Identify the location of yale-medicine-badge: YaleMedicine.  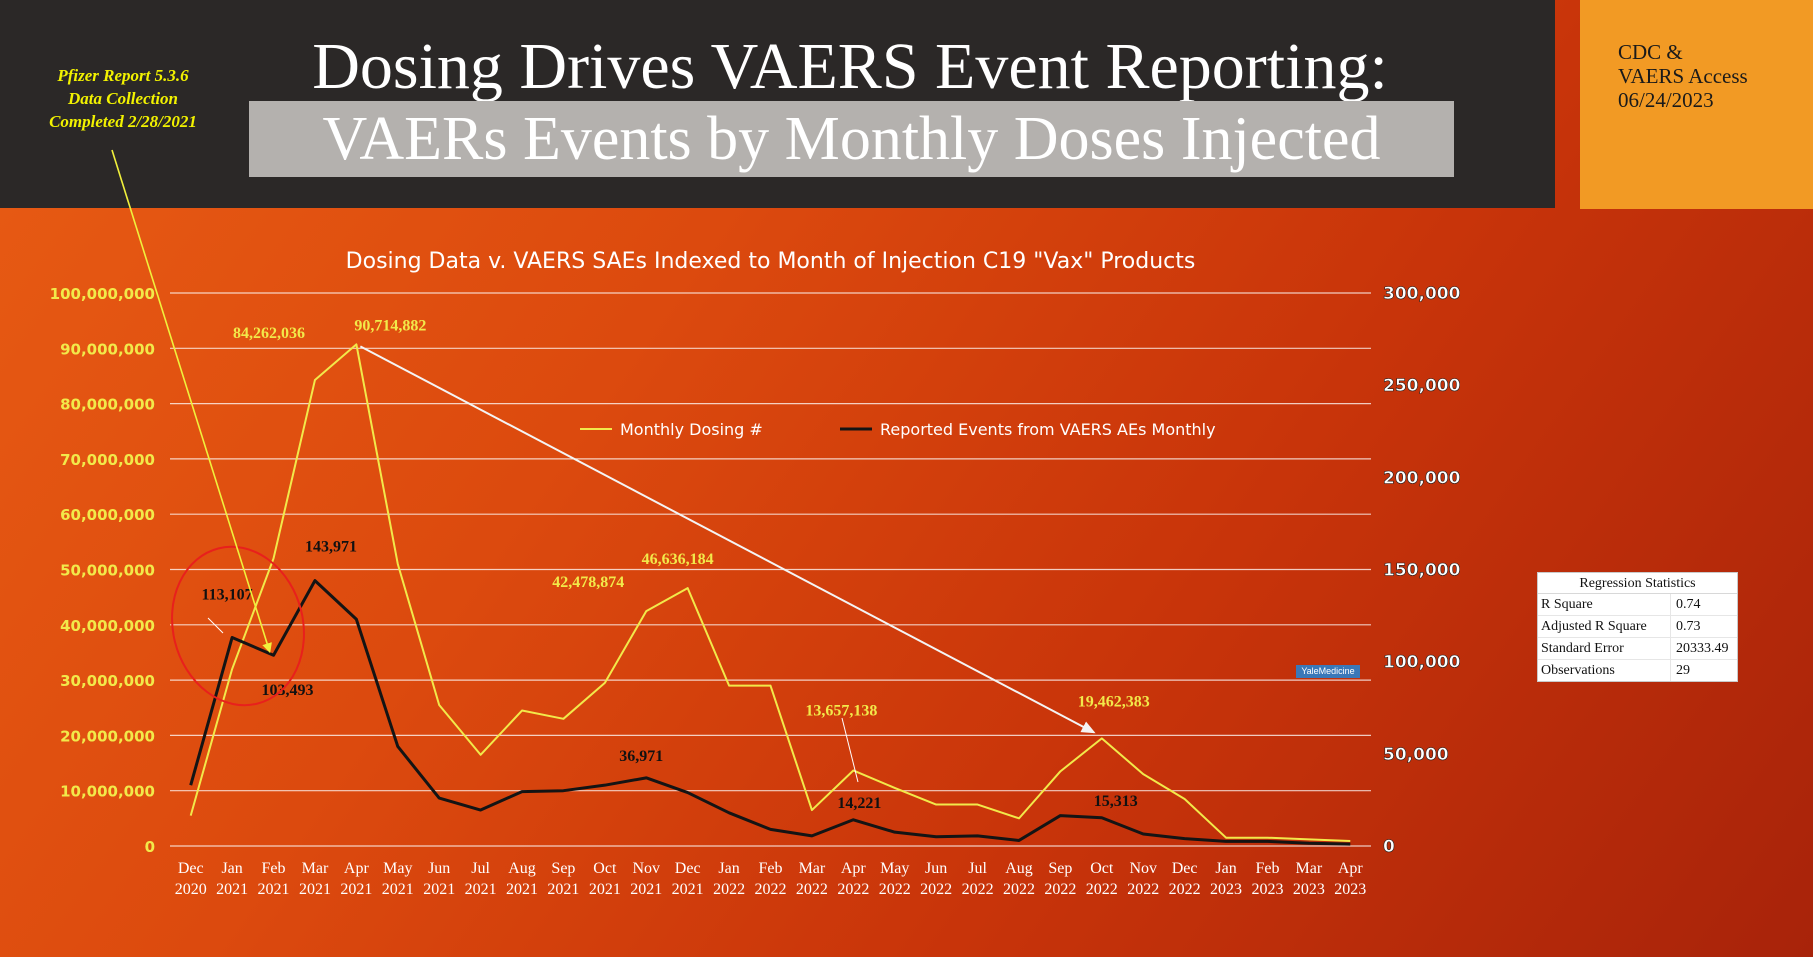
(1328, 671).